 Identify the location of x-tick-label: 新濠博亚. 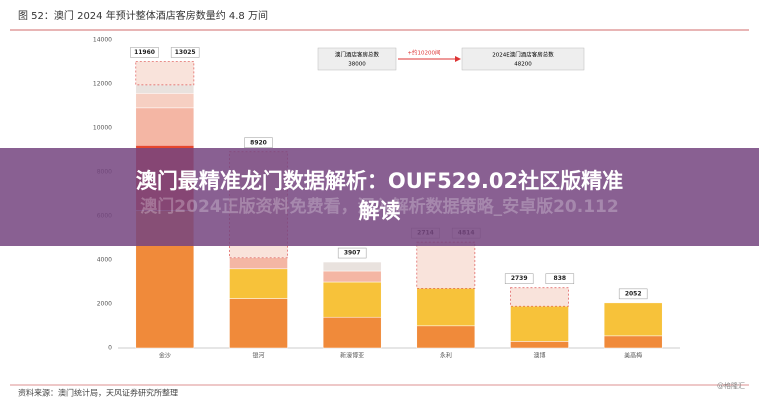
(352, 356).